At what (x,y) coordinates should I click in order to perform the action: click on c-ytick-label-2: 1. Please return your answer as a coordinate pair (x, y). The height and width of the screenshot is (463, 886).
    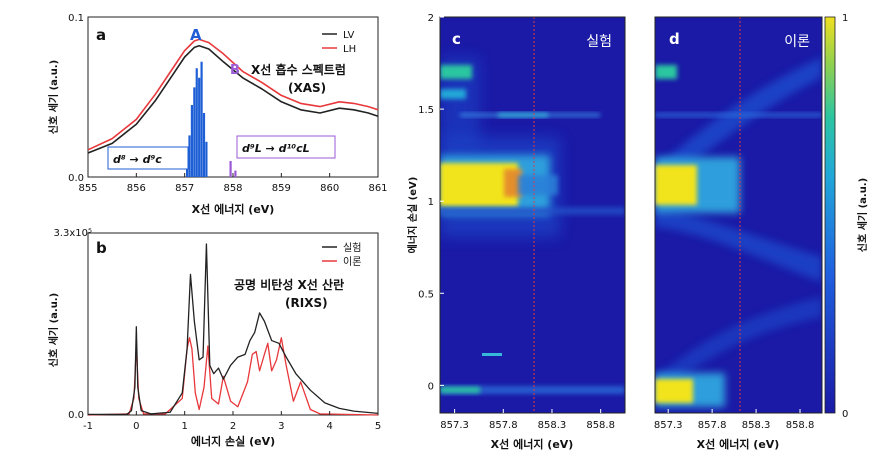
    Looking at the image, I should click on (431, 202).